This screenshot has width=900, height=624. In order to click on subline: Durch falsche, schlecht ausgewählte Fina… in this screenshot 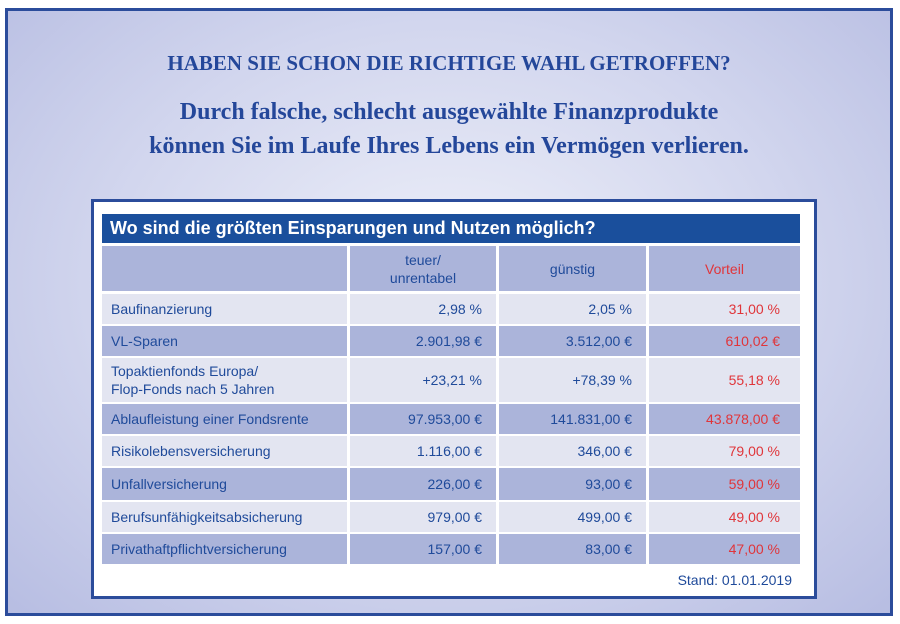, I will do `click(449, 129)`.